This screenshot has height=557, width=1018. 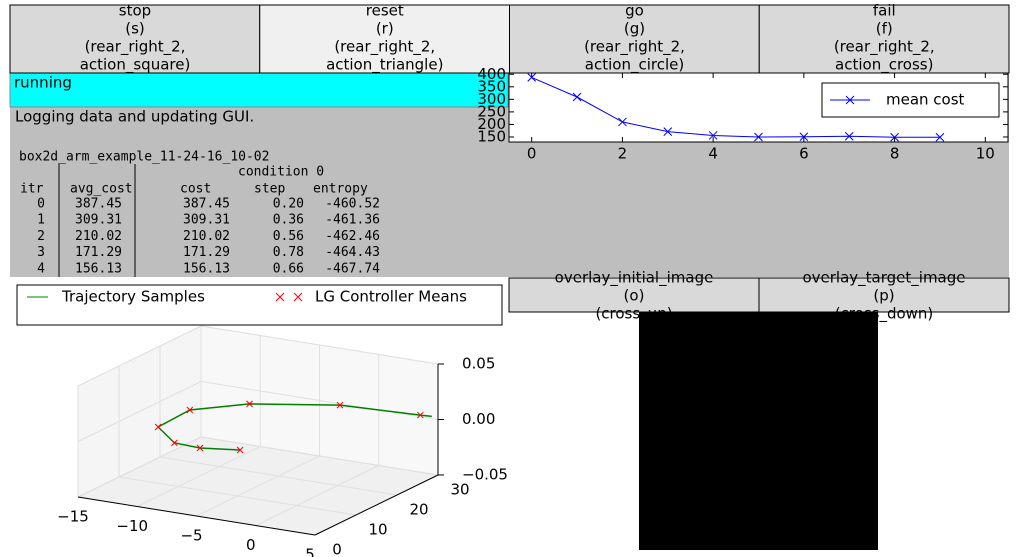 What do you see at coordinates (352, 236) in the screenshot?
I see `table-cell: -462.46` at bounding box center [352, 236].